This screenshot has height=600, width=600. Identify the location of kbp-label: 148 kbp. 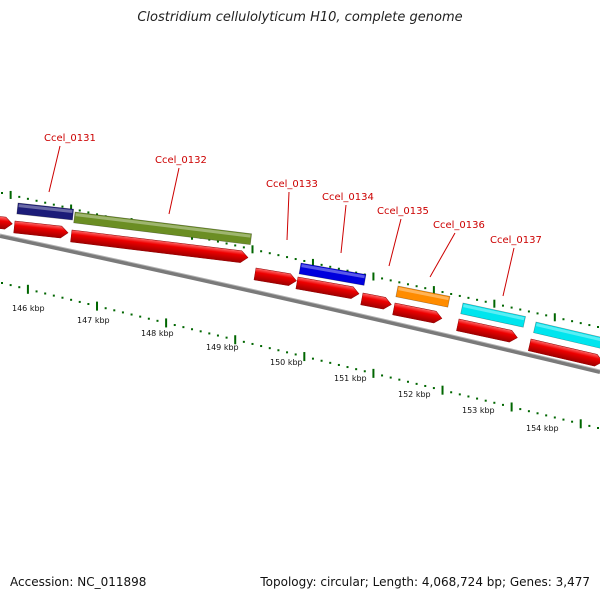
(157, 333).